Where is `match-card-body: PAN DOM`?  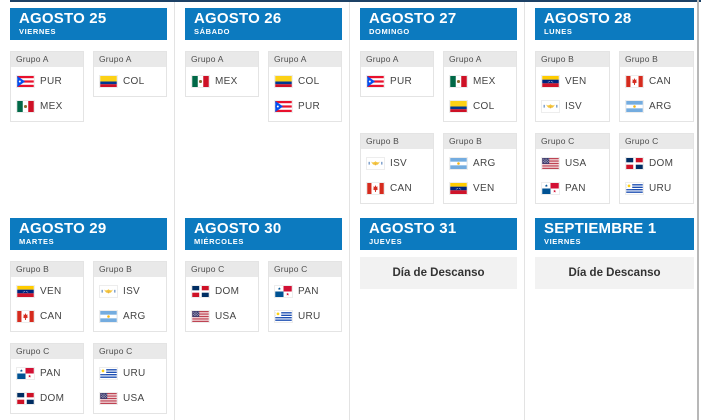 match-card-body: PAN DOM is located at coordinates (47, 386).